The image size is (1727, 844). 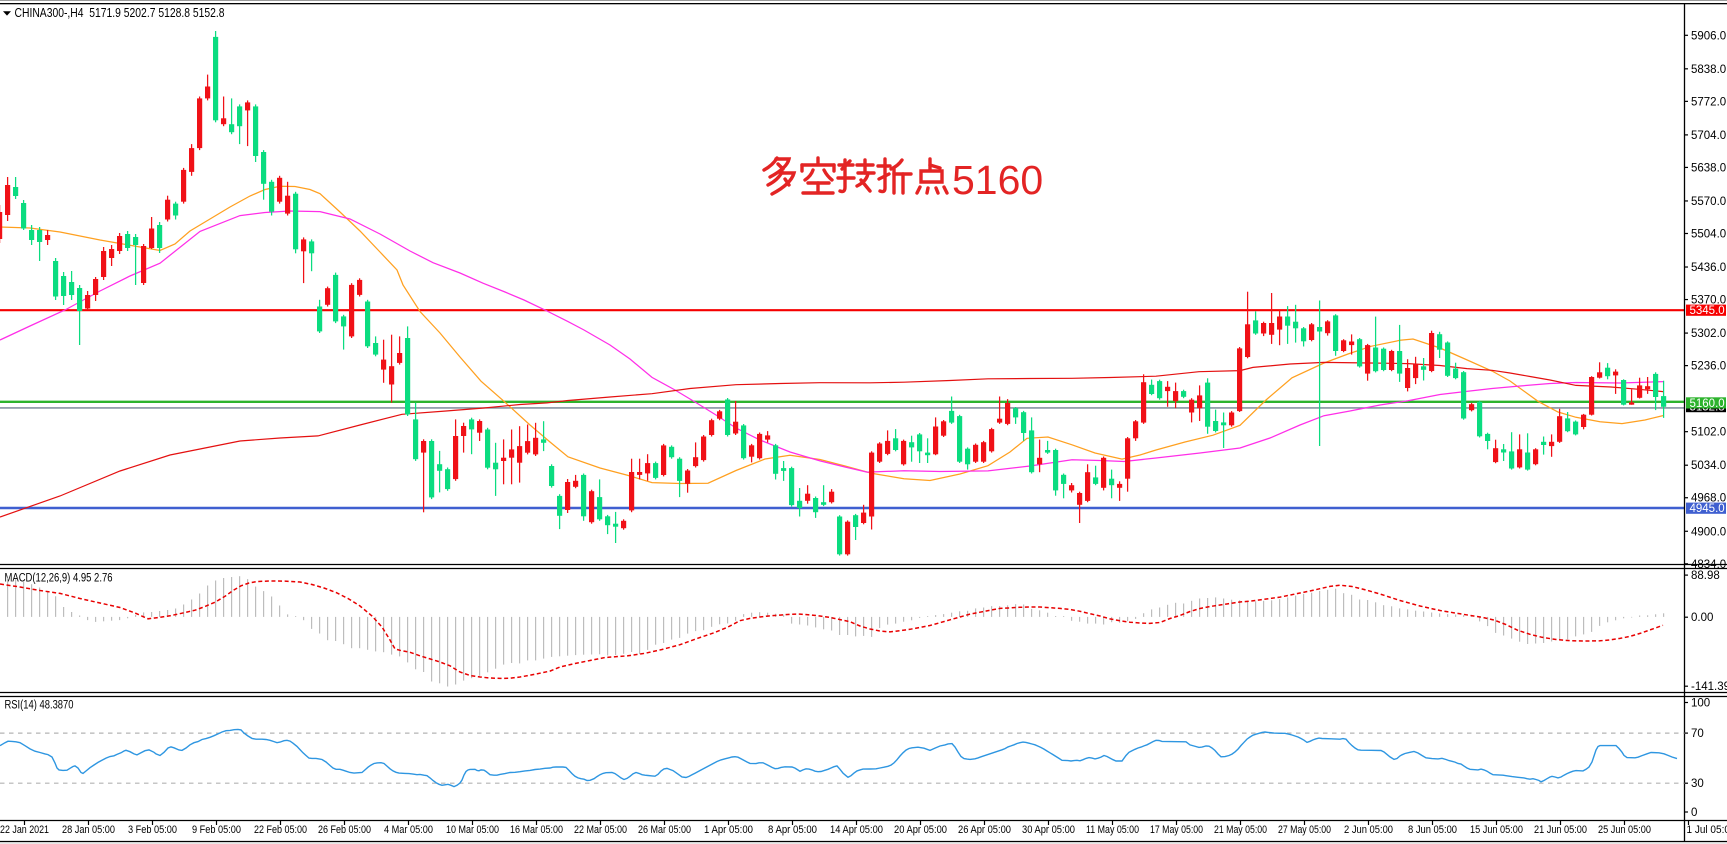 What do you see at coordinates (1700, 704) in the screenshot?
I see `svg-text: 100` at bounding box center [1700, 704].